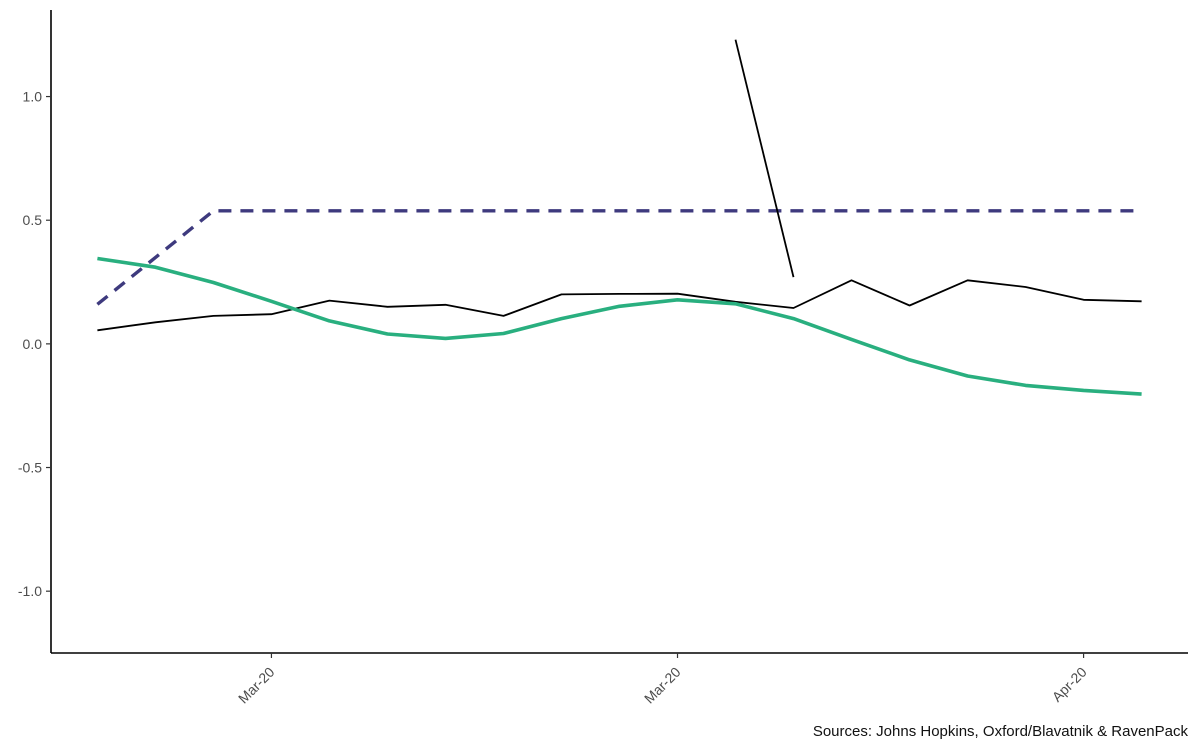 The height and width of the screenshot is (750, 1200). Describe the element at coordinates (30, 591) in the screenshot. I see `y-tick-label: -1.0` at that location.